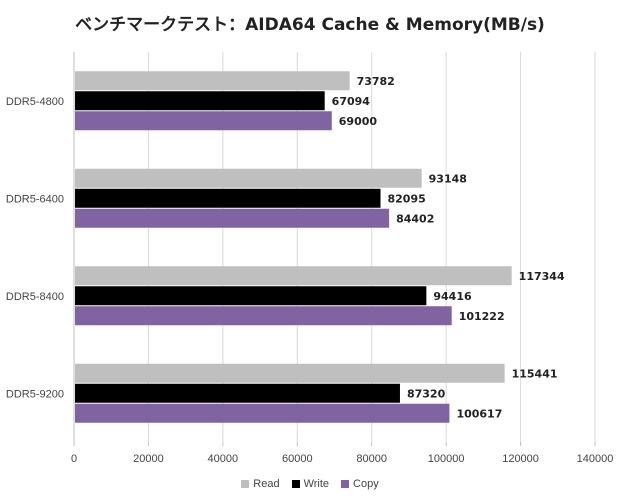  Describe the element at coordinates (415, 218) in the screenshot. I see `data-label-copy-1: 84402` at that location.